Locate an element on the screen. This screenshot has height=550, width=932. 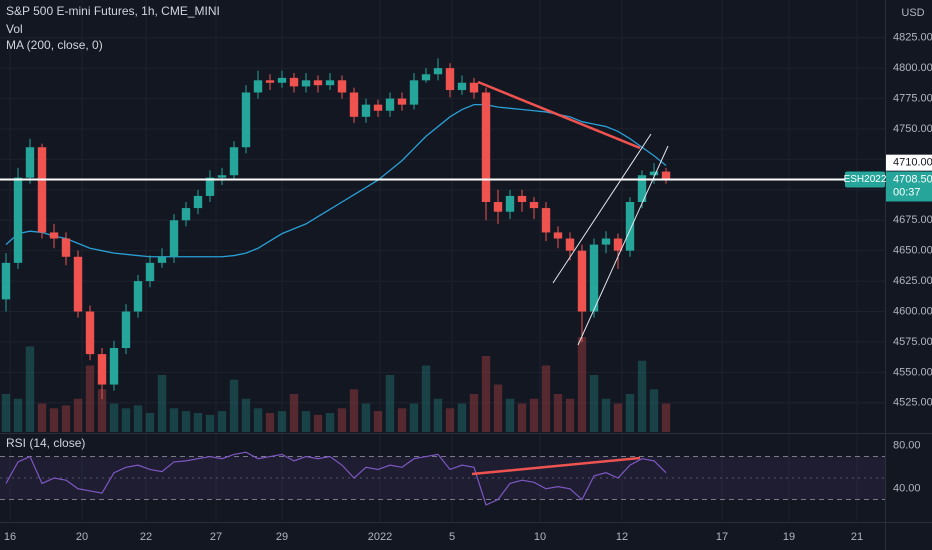
last-price-label: 4708.50 is located at coordinates (912, 179).